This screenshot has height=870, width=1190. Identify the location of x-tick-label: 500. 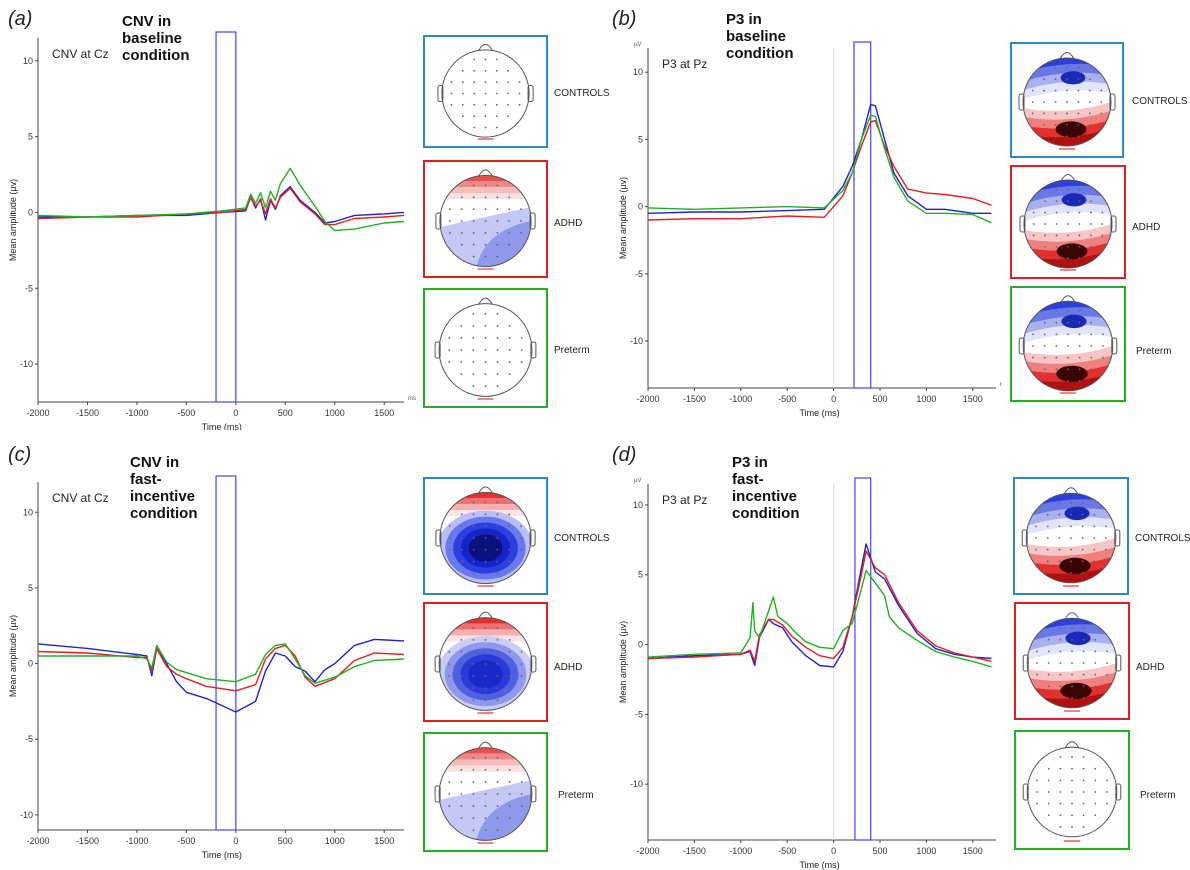
(285, 413).